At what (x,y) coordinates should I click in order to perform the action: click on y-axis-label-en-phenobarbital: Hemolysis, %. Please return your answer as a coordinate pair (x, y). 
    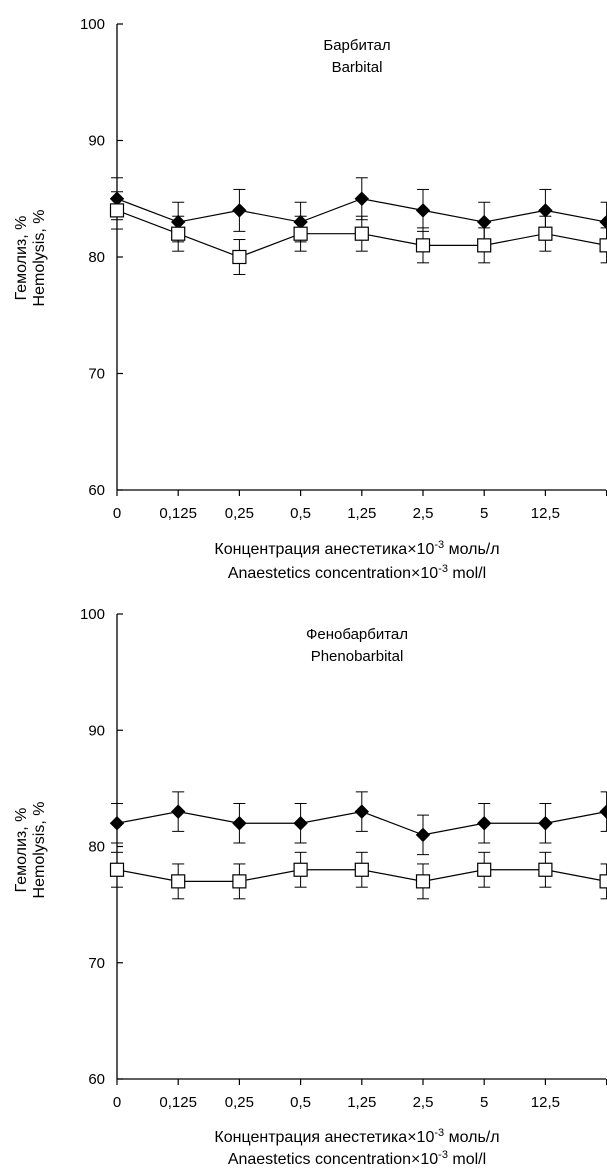
    Looking at the image, I should click on (39, 850).